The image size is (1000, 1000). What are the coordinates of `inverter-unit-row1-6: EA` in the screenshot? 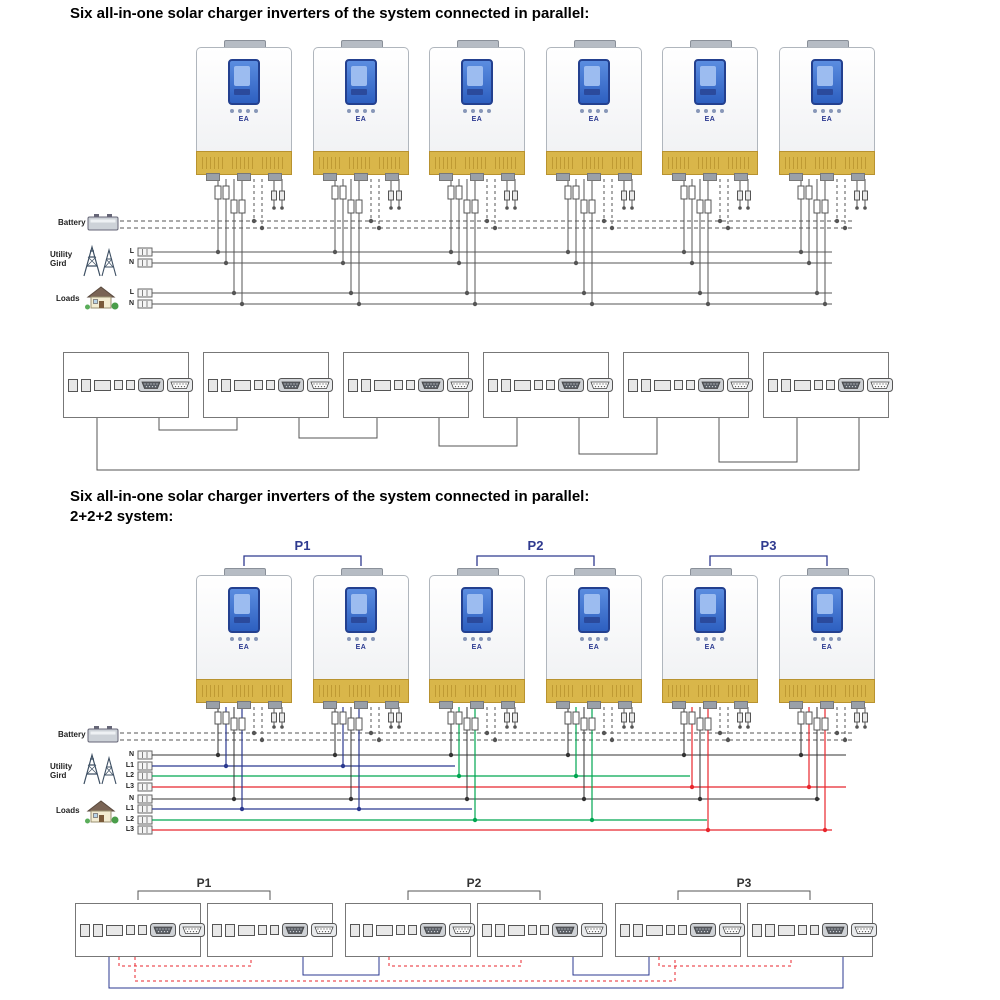 It's located at (827, 110).